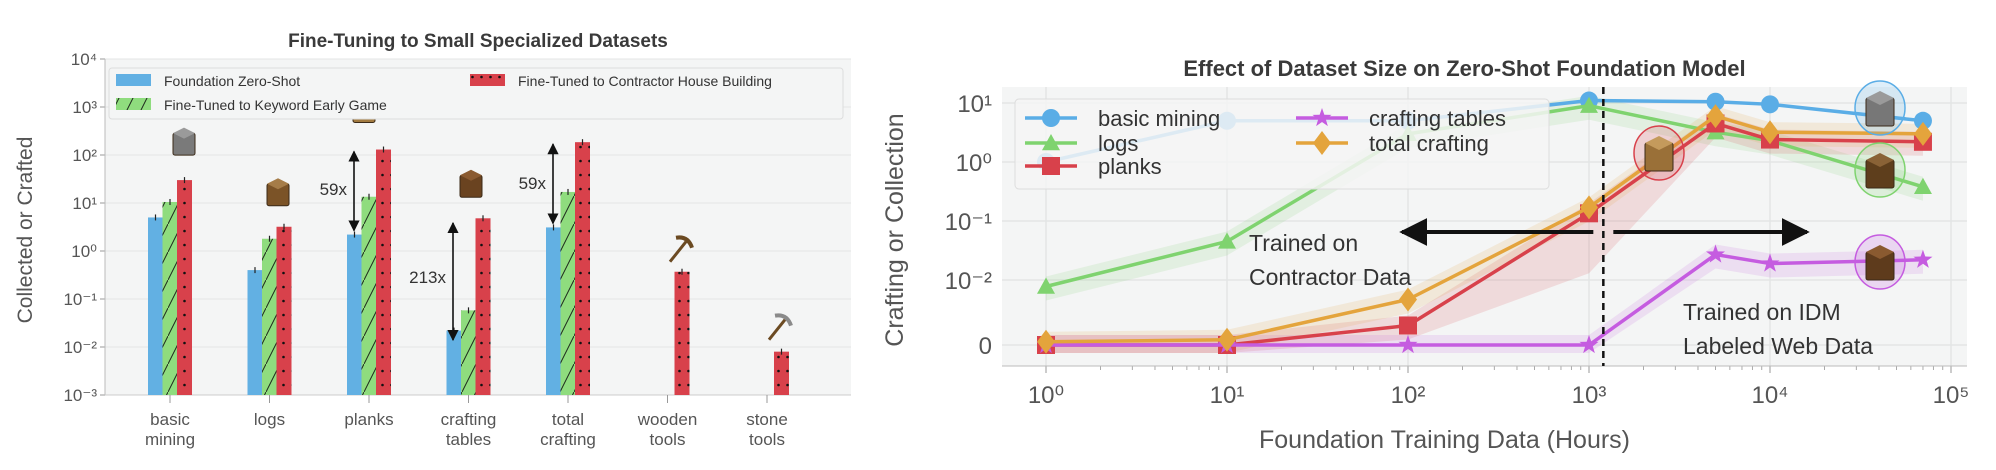 Image resolution: width=1996 pixels, height=470 pixels. What do you see at coordinates (668, 439) in the screenshot?
I see `x-tick-label: tools` at bounding box center [668, 439].